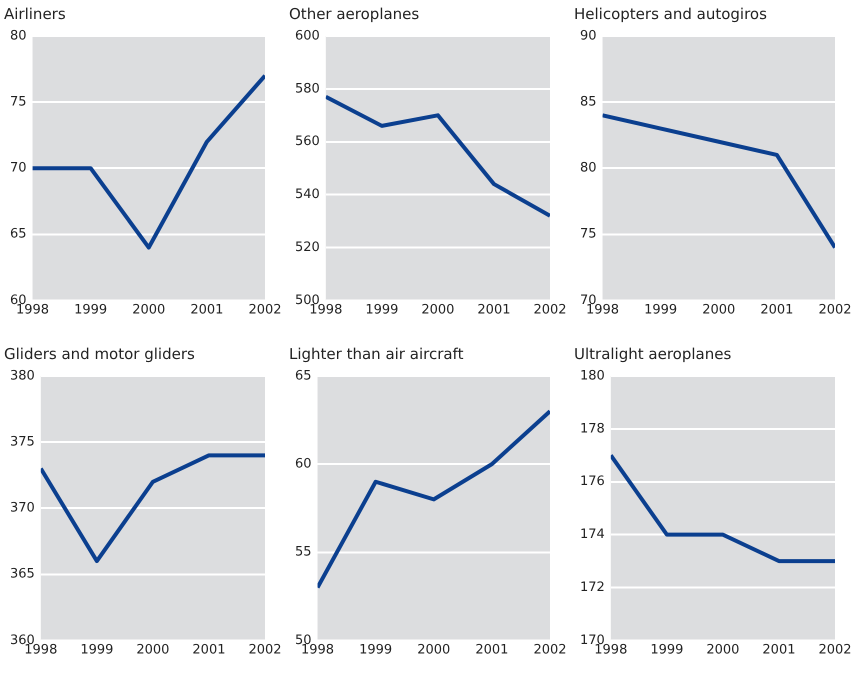 This screenshot has height=680, width=857. I want to click on y-tick-label: 60, so click(303, 464).